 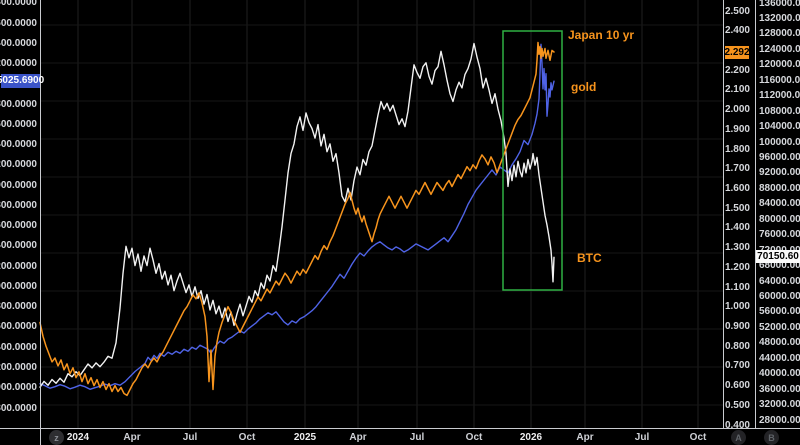 I want to click on time-axis-label: 2024, so click(x=78, y=437).